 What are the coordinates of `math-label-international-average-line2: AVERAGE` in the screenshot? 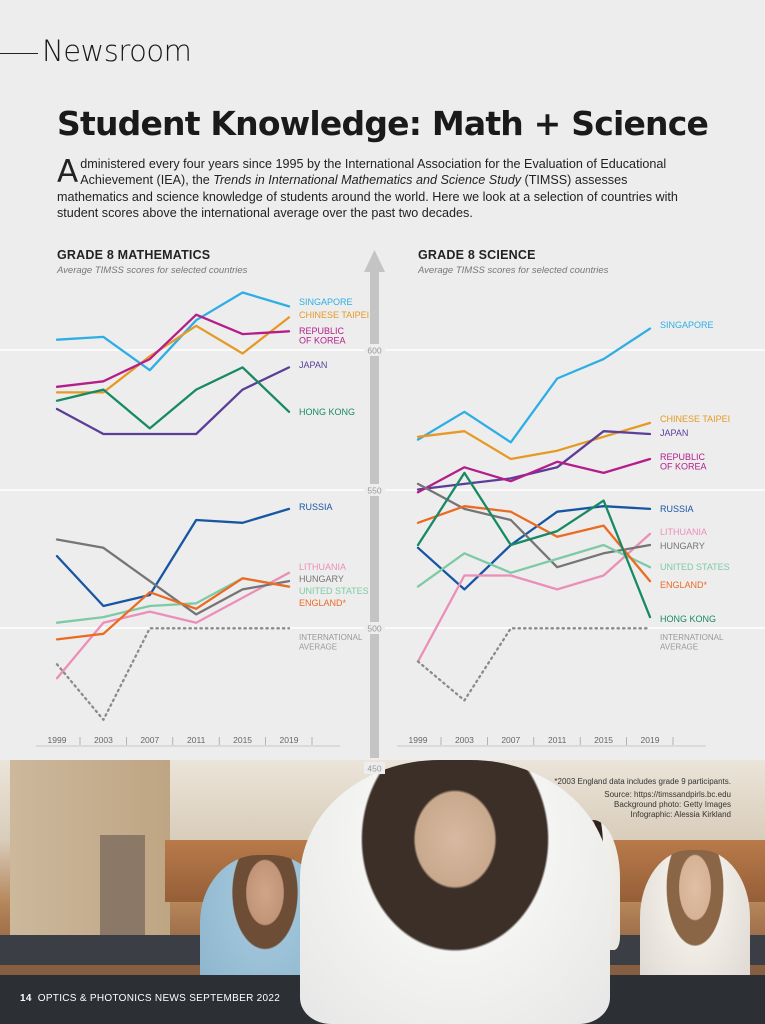 It's located at (318, 647).